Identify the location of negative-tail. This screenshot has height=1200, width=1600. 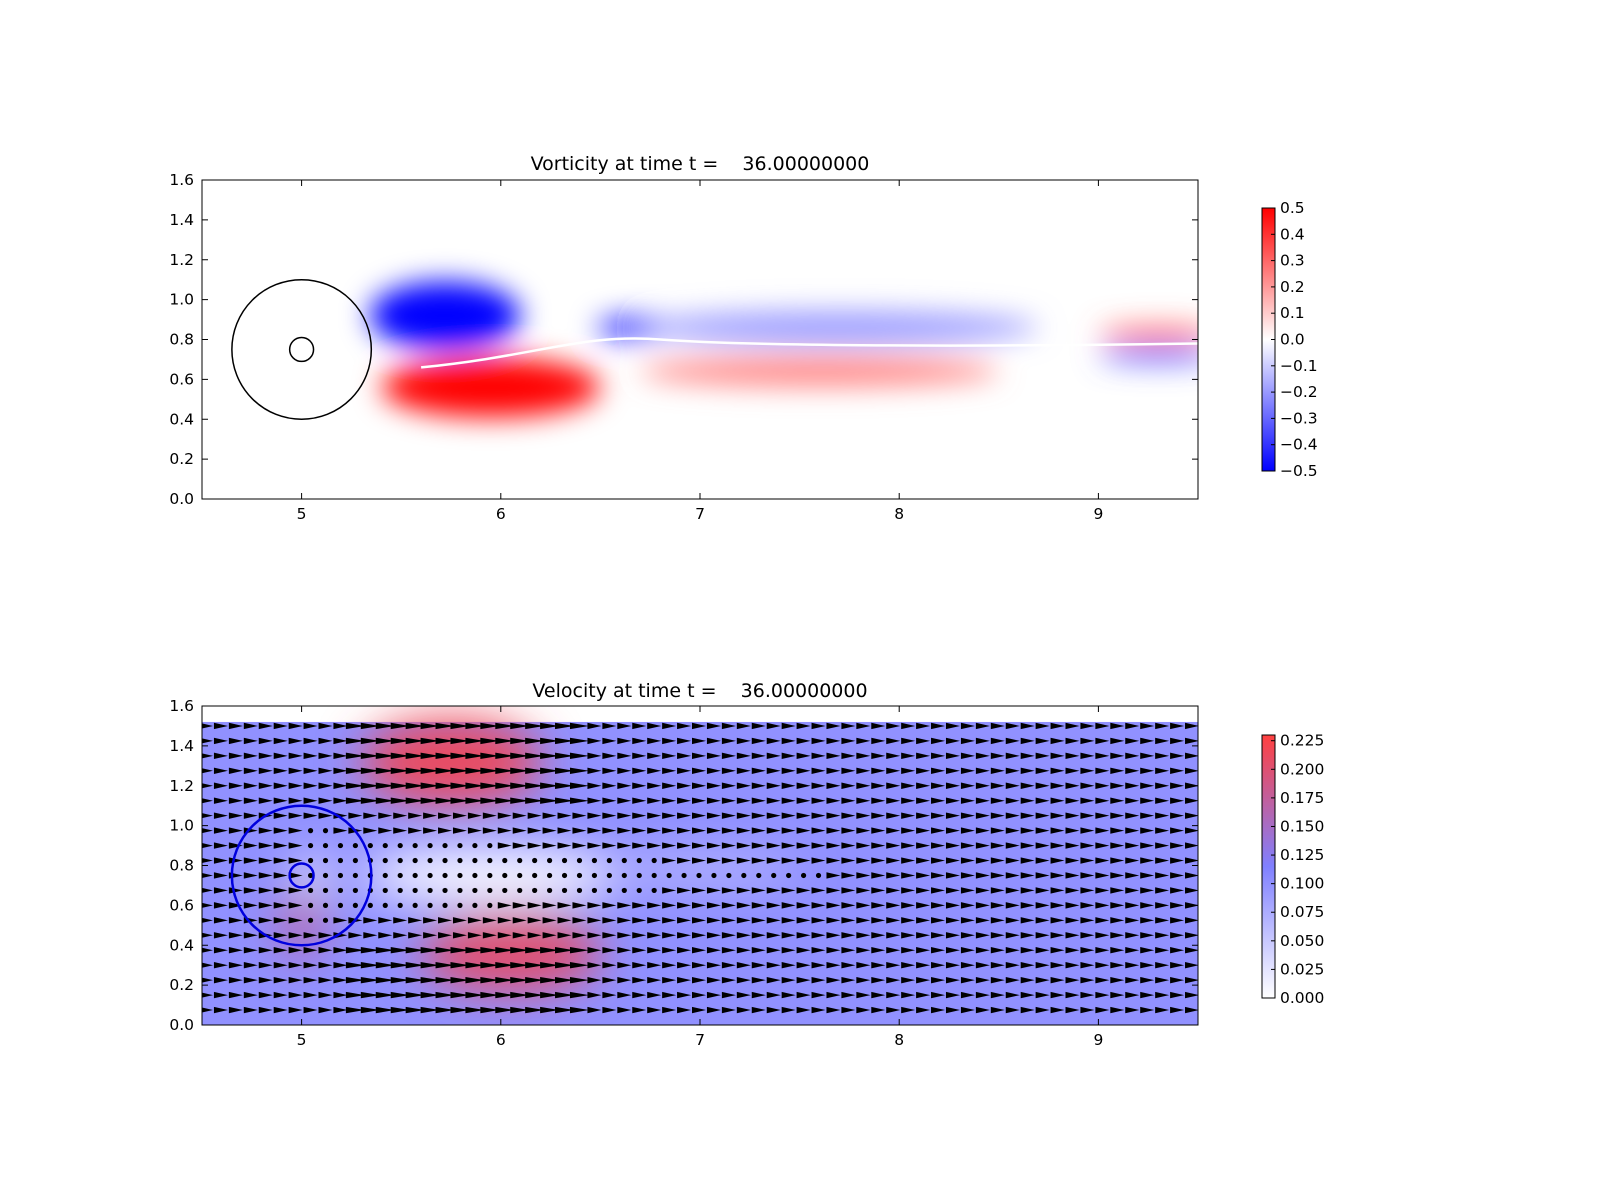
(1148, 355).